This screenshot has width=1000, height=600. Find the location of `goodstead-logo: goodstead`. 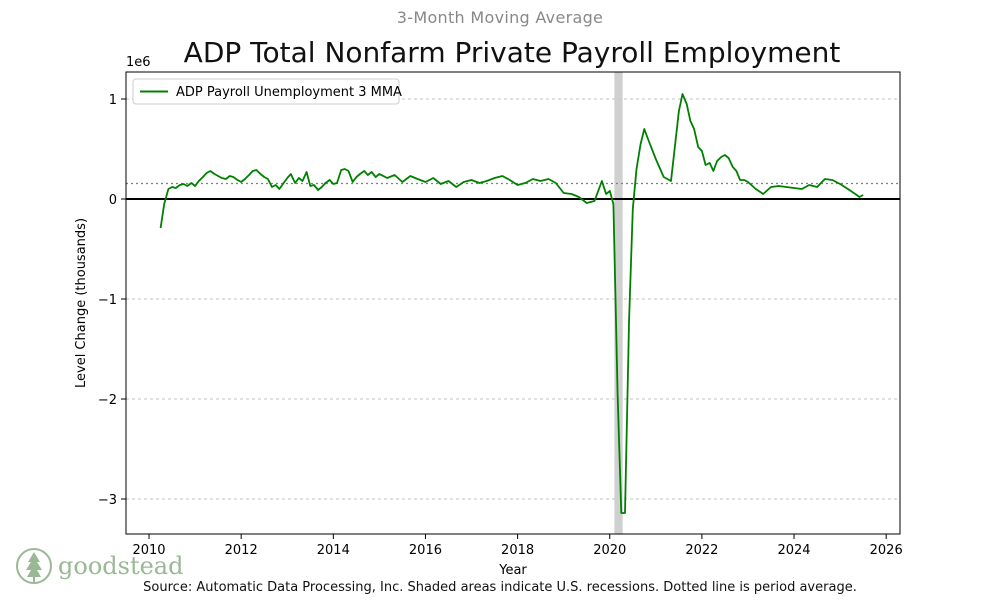

goodstead-logo: goodstead is located at coordinates (98, 566).